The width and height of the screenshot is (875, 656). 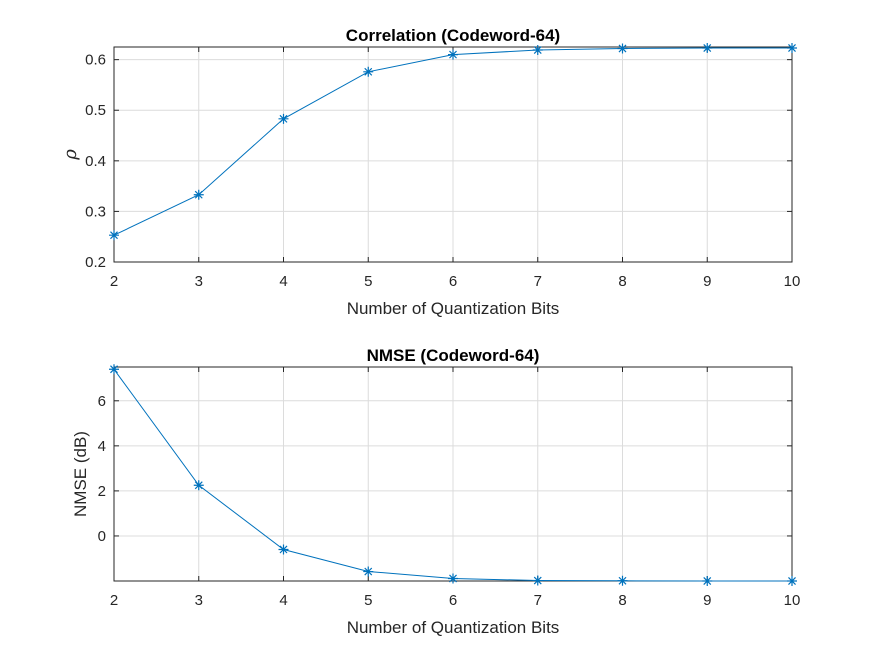 I want to click on bottom-y-tick-label: 0, so click(x=102, y=536).